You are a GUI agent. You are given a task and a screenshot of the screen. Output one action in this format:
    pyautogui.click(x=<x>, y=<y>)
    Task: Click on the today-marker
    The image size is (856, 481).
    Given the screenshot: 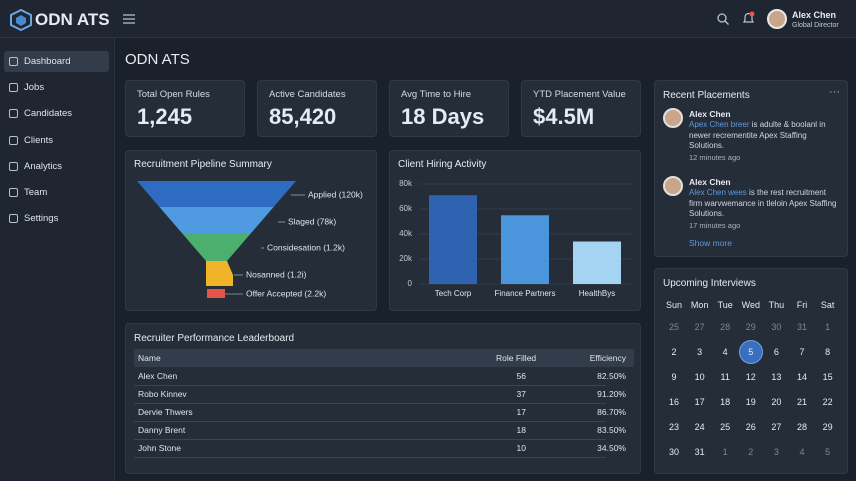 What is the action you would take?
    pyautogui.click(x=750, y=352)
    